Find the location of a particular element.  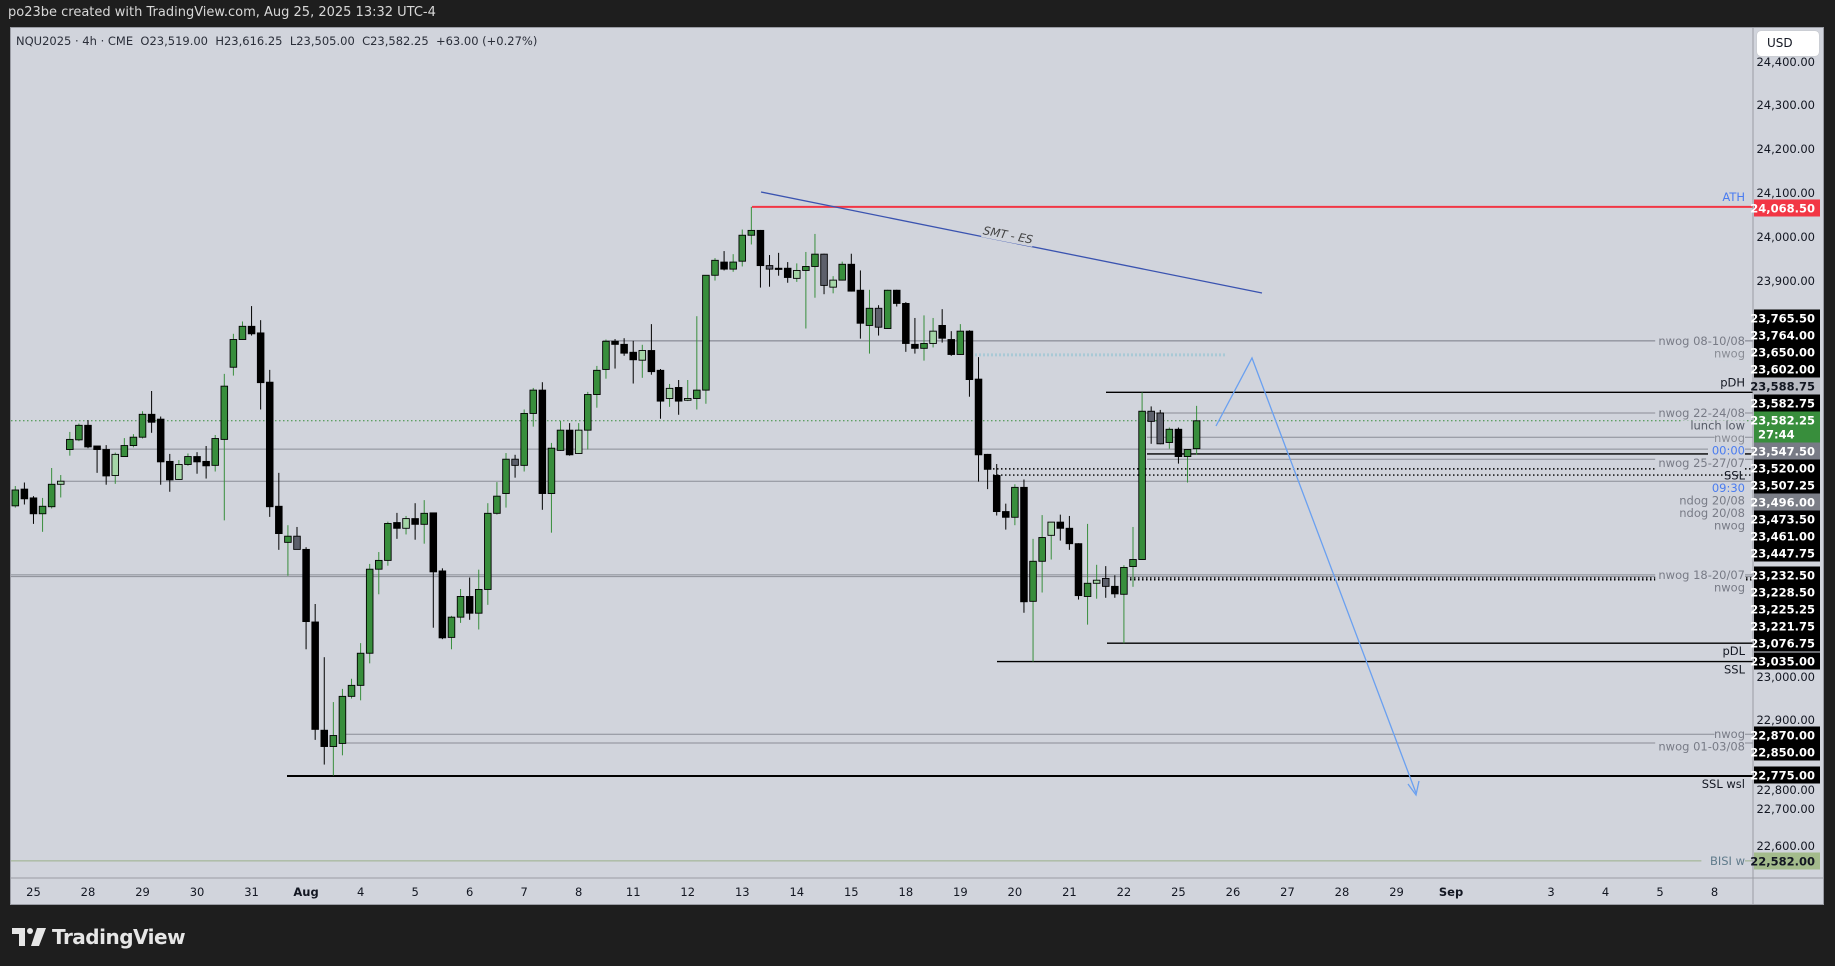

time-tick-label: 8 is located at coordinates (578, 892).